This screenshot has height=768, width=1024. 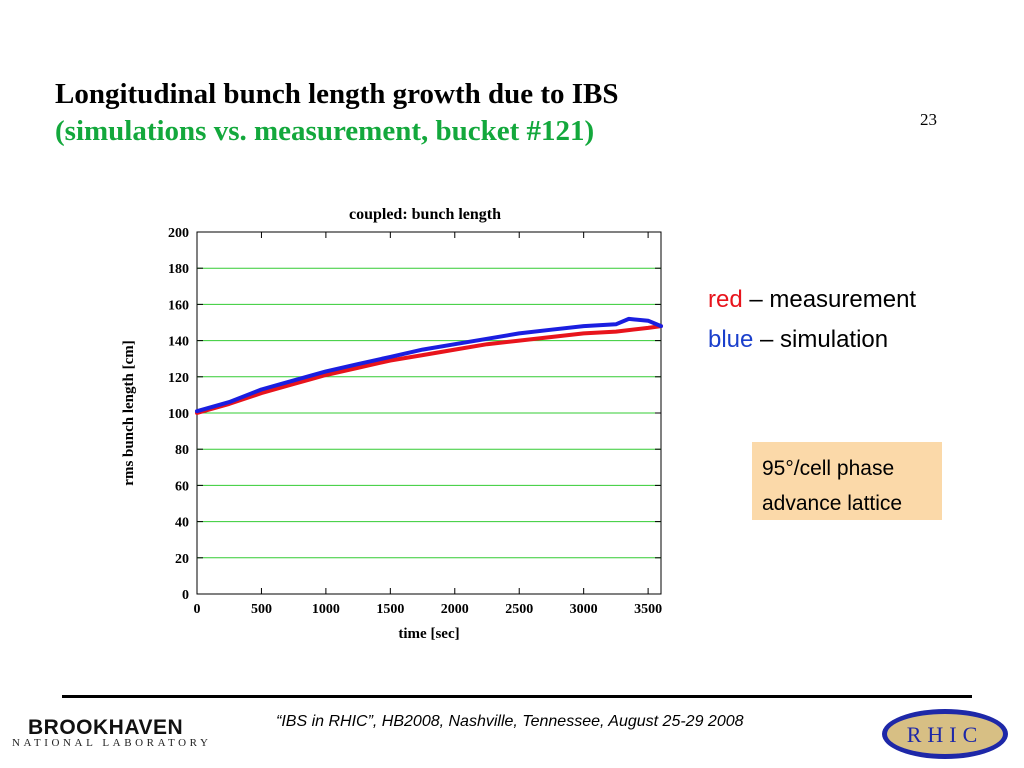 What do you see at coordinates (455, 609) in the screenshot?
I see `x-tick-label: 2000` at bounding box center [455, 609].